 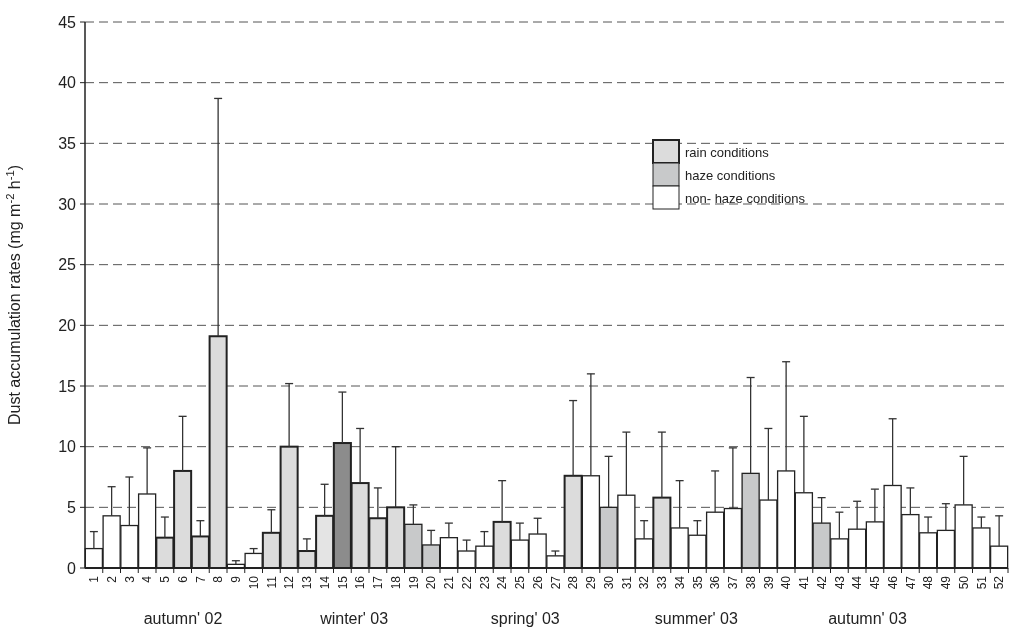 I want to click on x-tick-label: 37, so click(x=733, y=582).